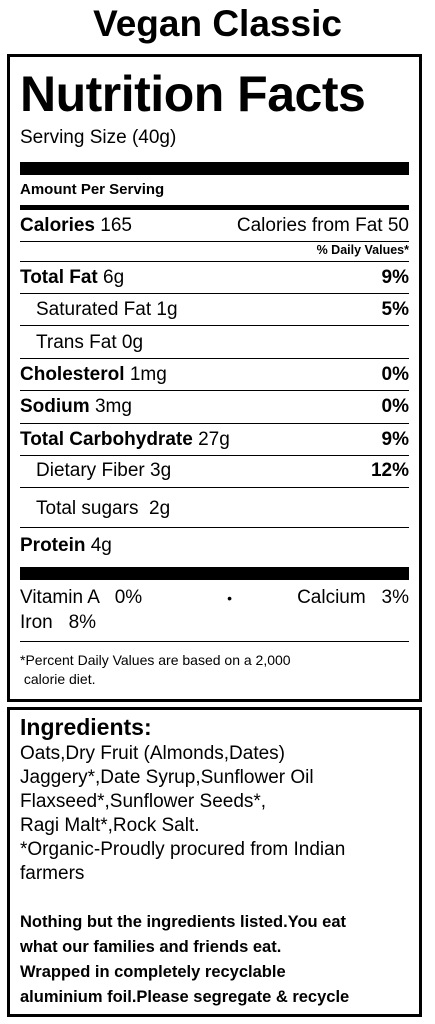 The image size is (435, 1024). What do you see at coordinates (59, 277) in the screenshot?
I see `total-fat-label: Total Fat` at bounding box center [59, 277].